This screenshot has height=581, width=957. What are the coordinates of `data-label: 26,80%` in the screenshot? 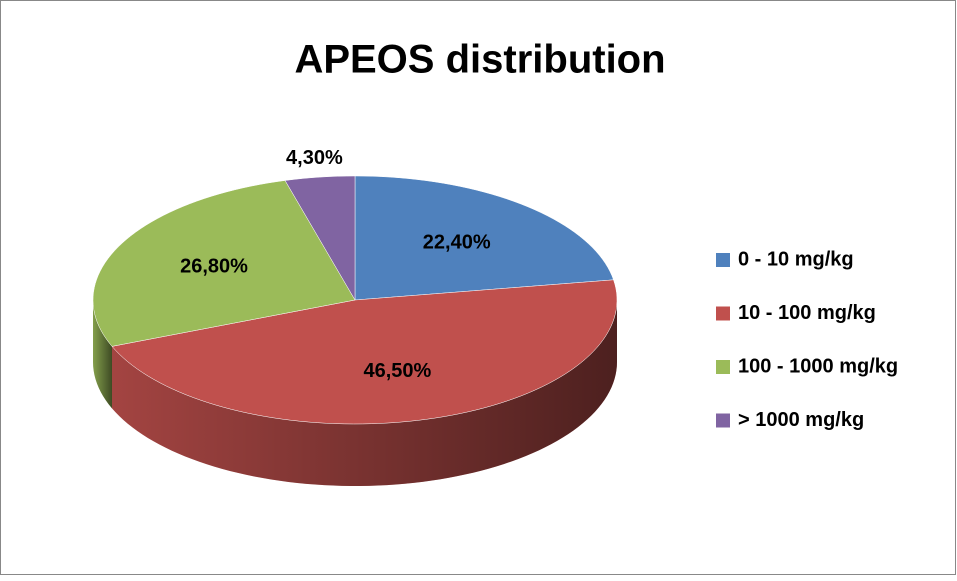 It's located at (214, 266).